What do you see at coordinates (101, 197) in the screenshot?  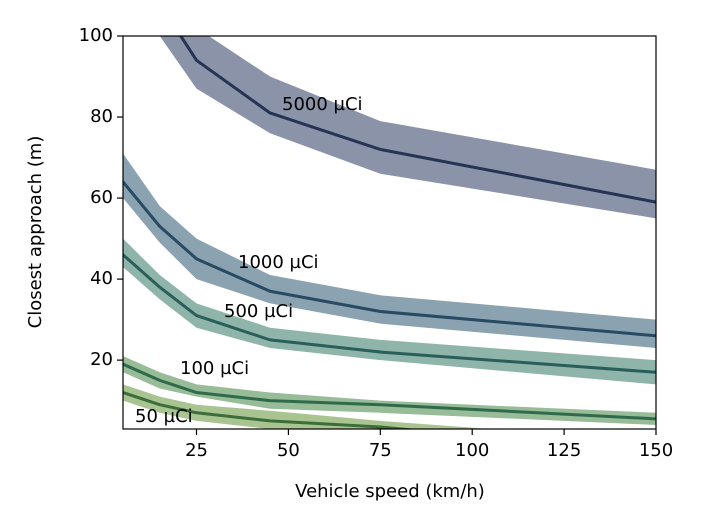 I see `y-tick-label: 60` at bounding box center [101, 197].